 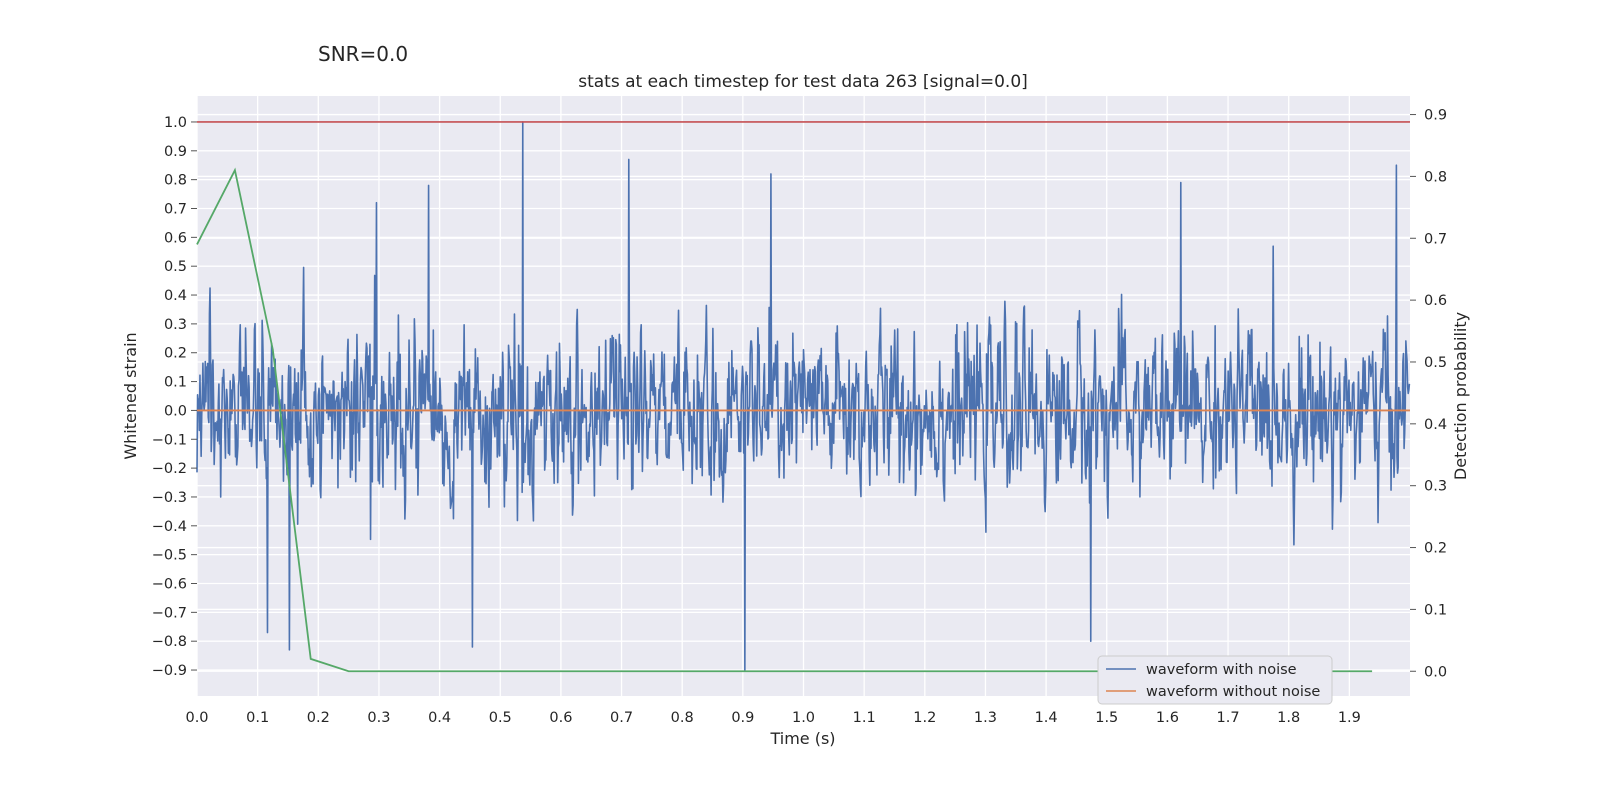 I want to click on legend-box, so click(x=1215, y=680).